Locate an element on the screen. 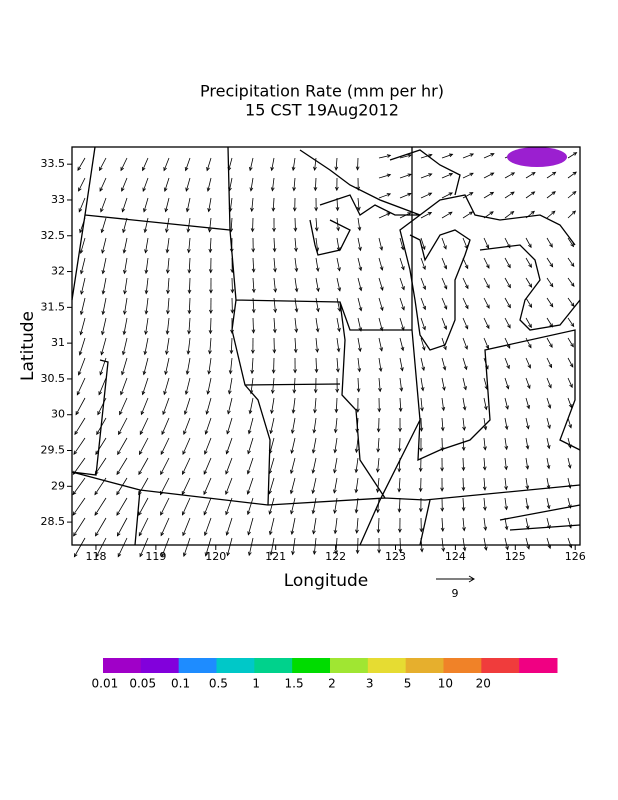  colorbar-swatch is located at coordinates (197, 665).